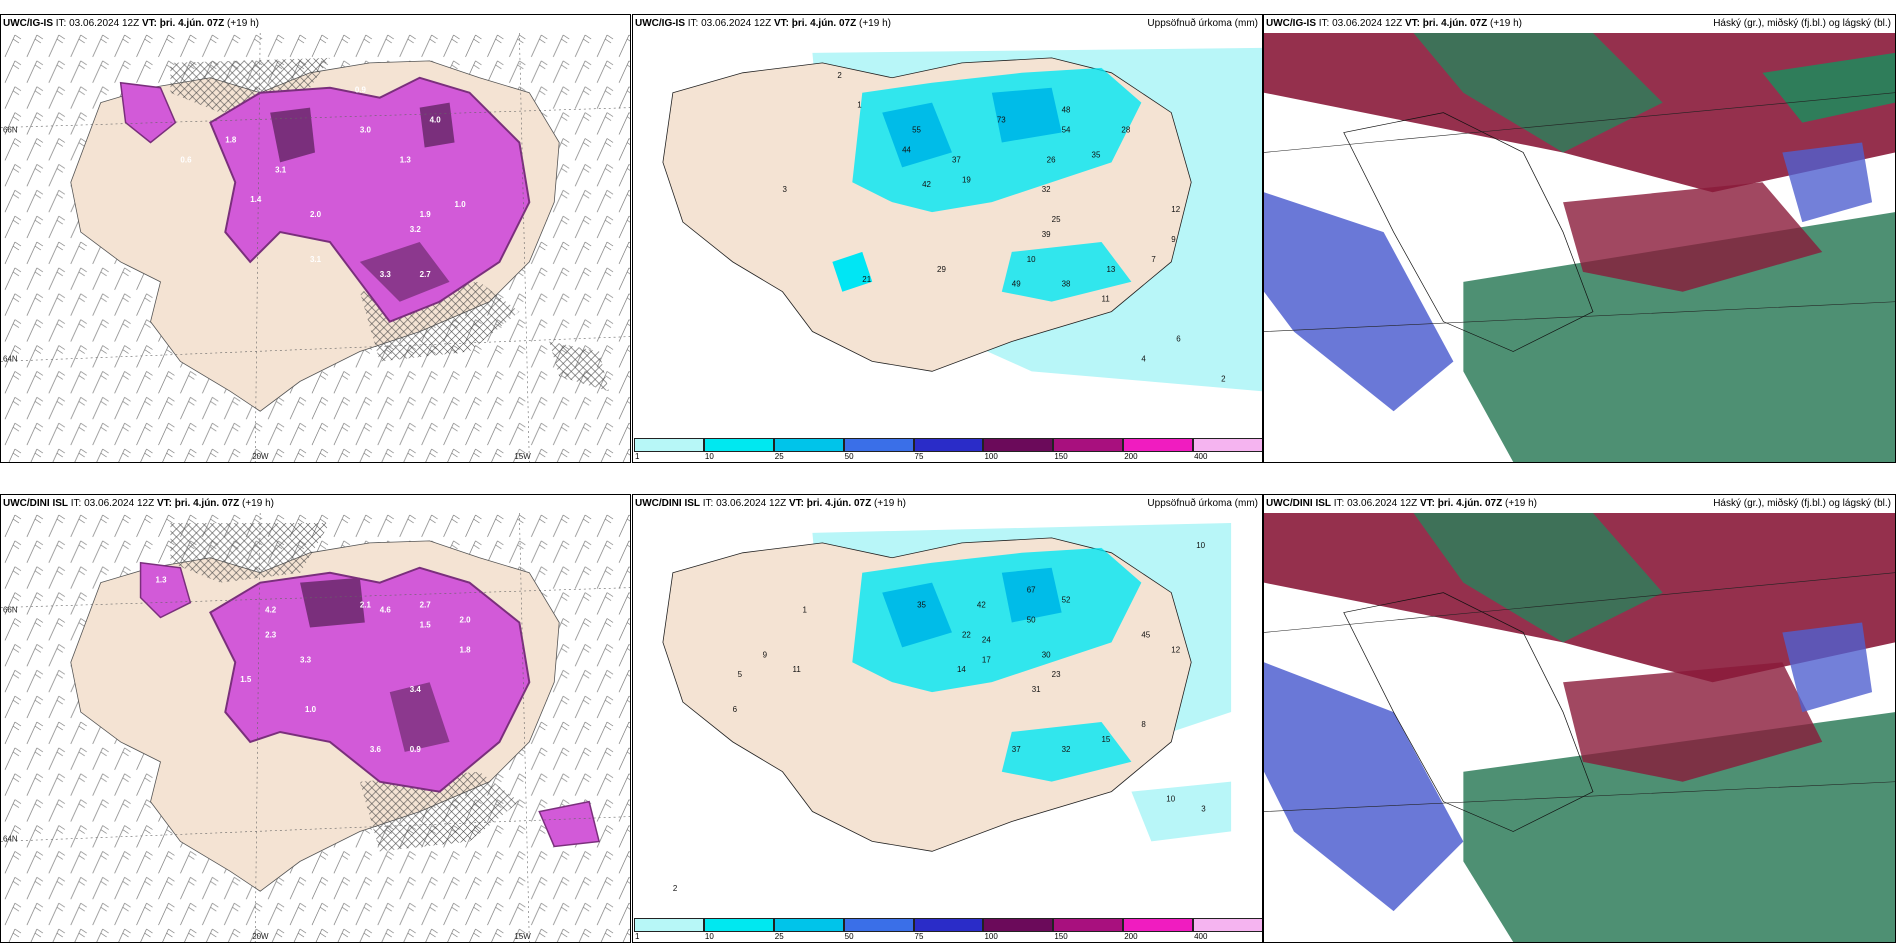 This screenshot has height=950, width=1900. I want to click on snow-value: 0.6, so click(186, 159).